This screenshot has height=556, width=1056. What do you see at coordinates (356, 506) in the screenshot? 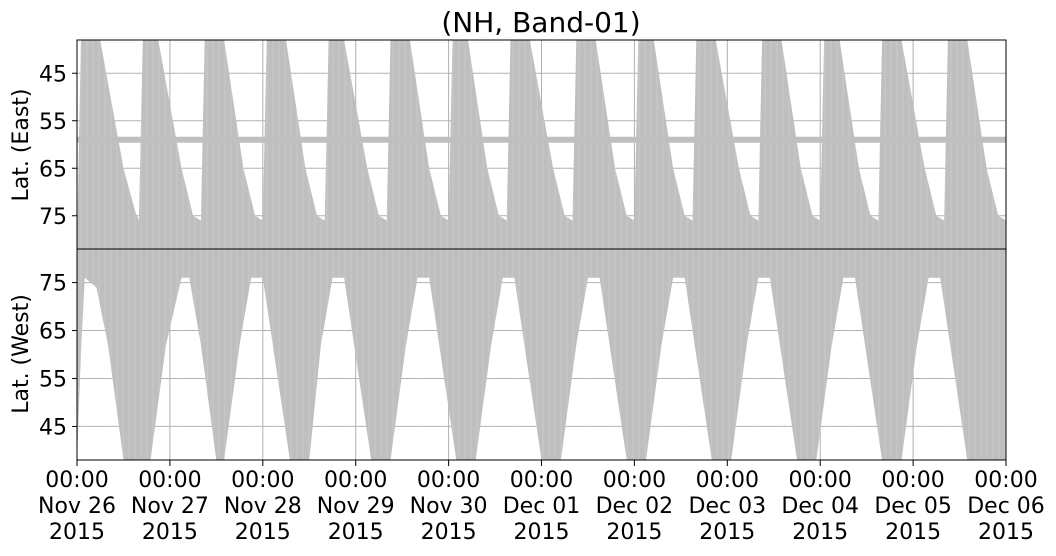
I see `x-tick-label: Nov 29` at bounding box center [356, 506].